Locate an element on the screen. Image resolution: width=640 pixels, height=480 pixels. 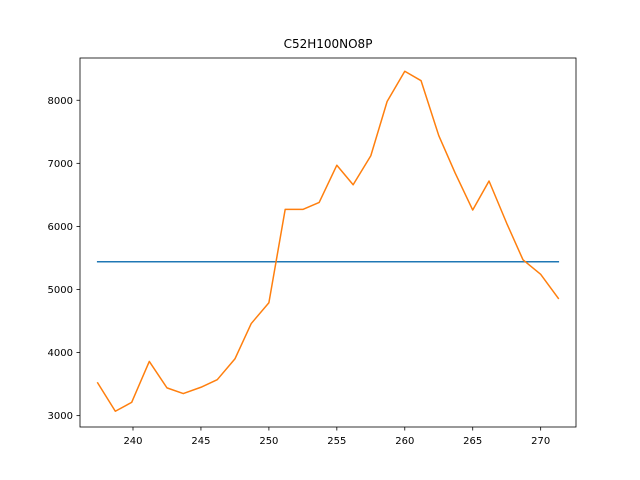
x-tick-label: 240 is located at coordinates (132, 441).